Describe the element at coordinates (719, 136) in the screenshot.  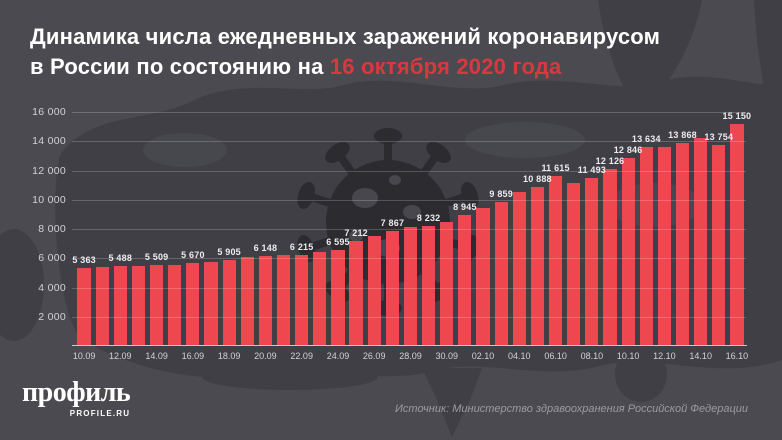
I see `bar-value-label: 13 754` at that location.